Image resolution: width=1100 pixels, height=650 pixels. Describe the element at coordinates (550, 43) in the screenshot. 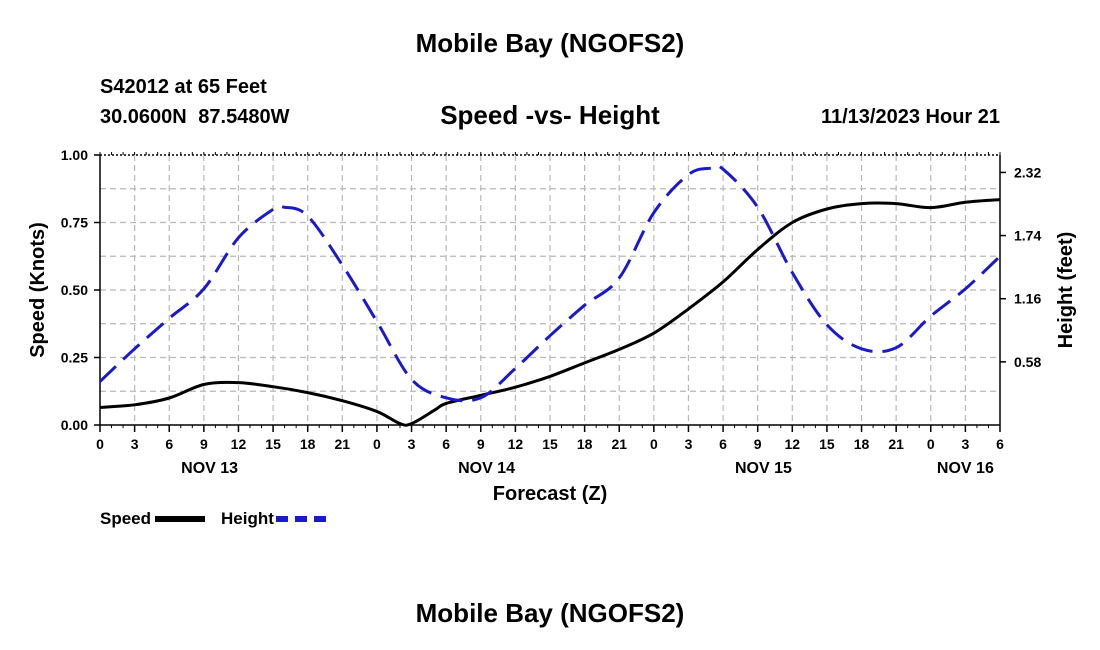

I see `page-title: Mobile Bay (NGOFS2)` at that location.